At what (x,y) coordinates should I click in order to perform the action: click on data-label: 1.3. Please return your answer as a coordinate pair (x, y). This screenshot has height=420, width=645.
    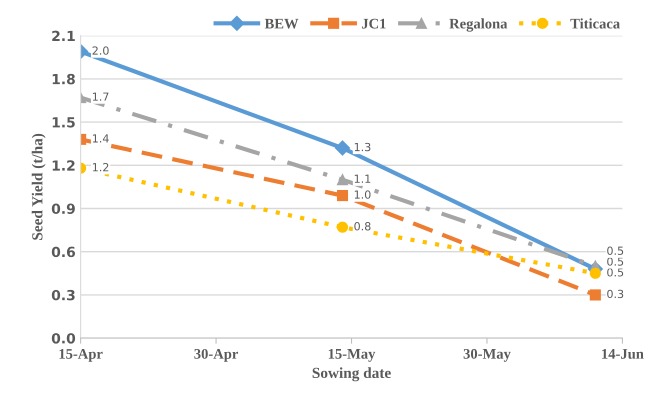
    Looking at the image, I should click on (362, 147).